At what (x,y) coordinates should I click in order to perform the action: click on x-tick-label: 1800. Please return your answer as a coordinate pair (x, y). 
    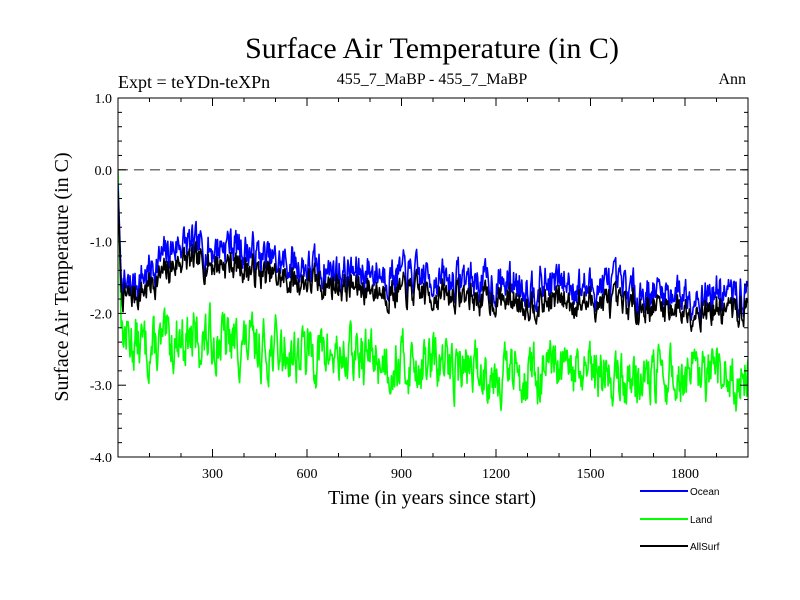
    Looking at the image, I should click on (685, 474).